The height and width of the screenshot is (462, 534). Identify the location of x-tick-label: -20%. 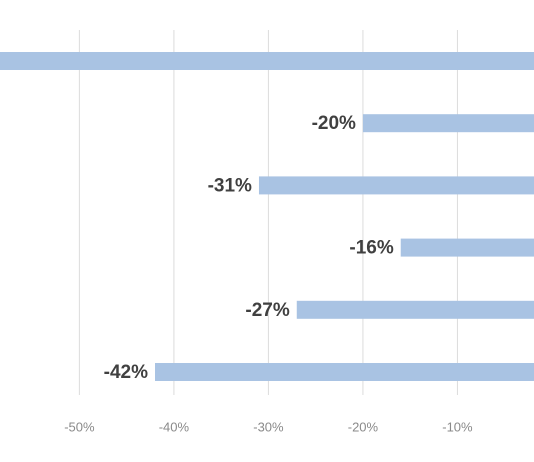
(363, 426).